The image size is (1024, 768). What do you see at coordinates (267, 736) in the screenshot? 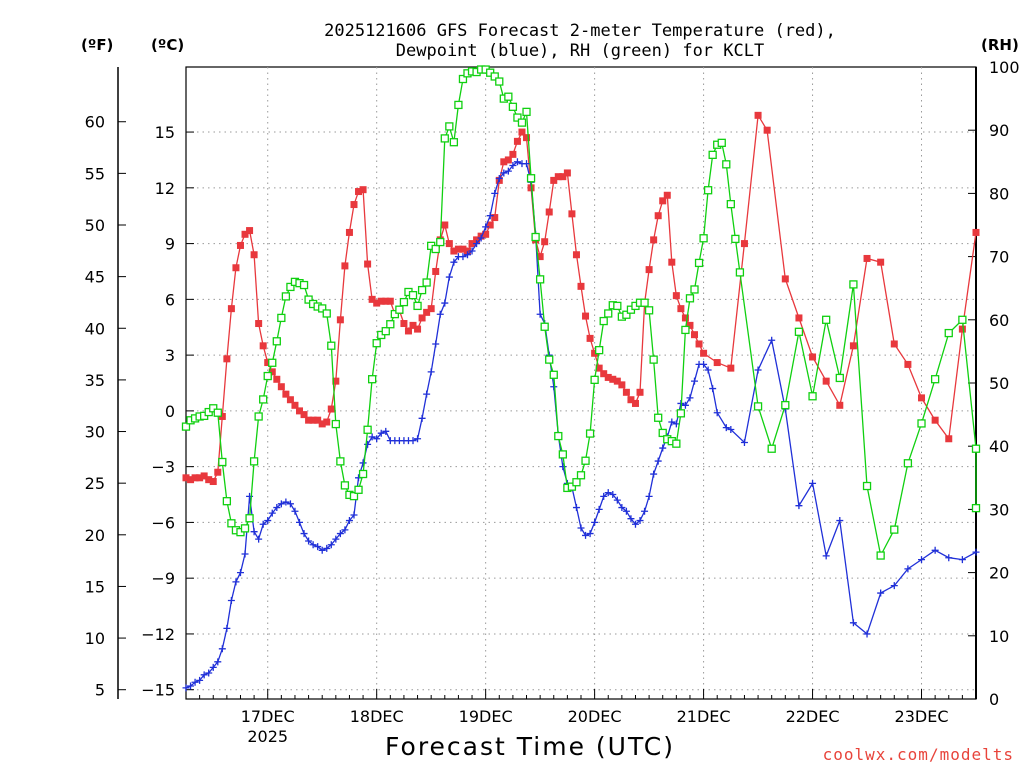
I see `x-tick-sublabel: 2025` at bounding box center [267, 736].